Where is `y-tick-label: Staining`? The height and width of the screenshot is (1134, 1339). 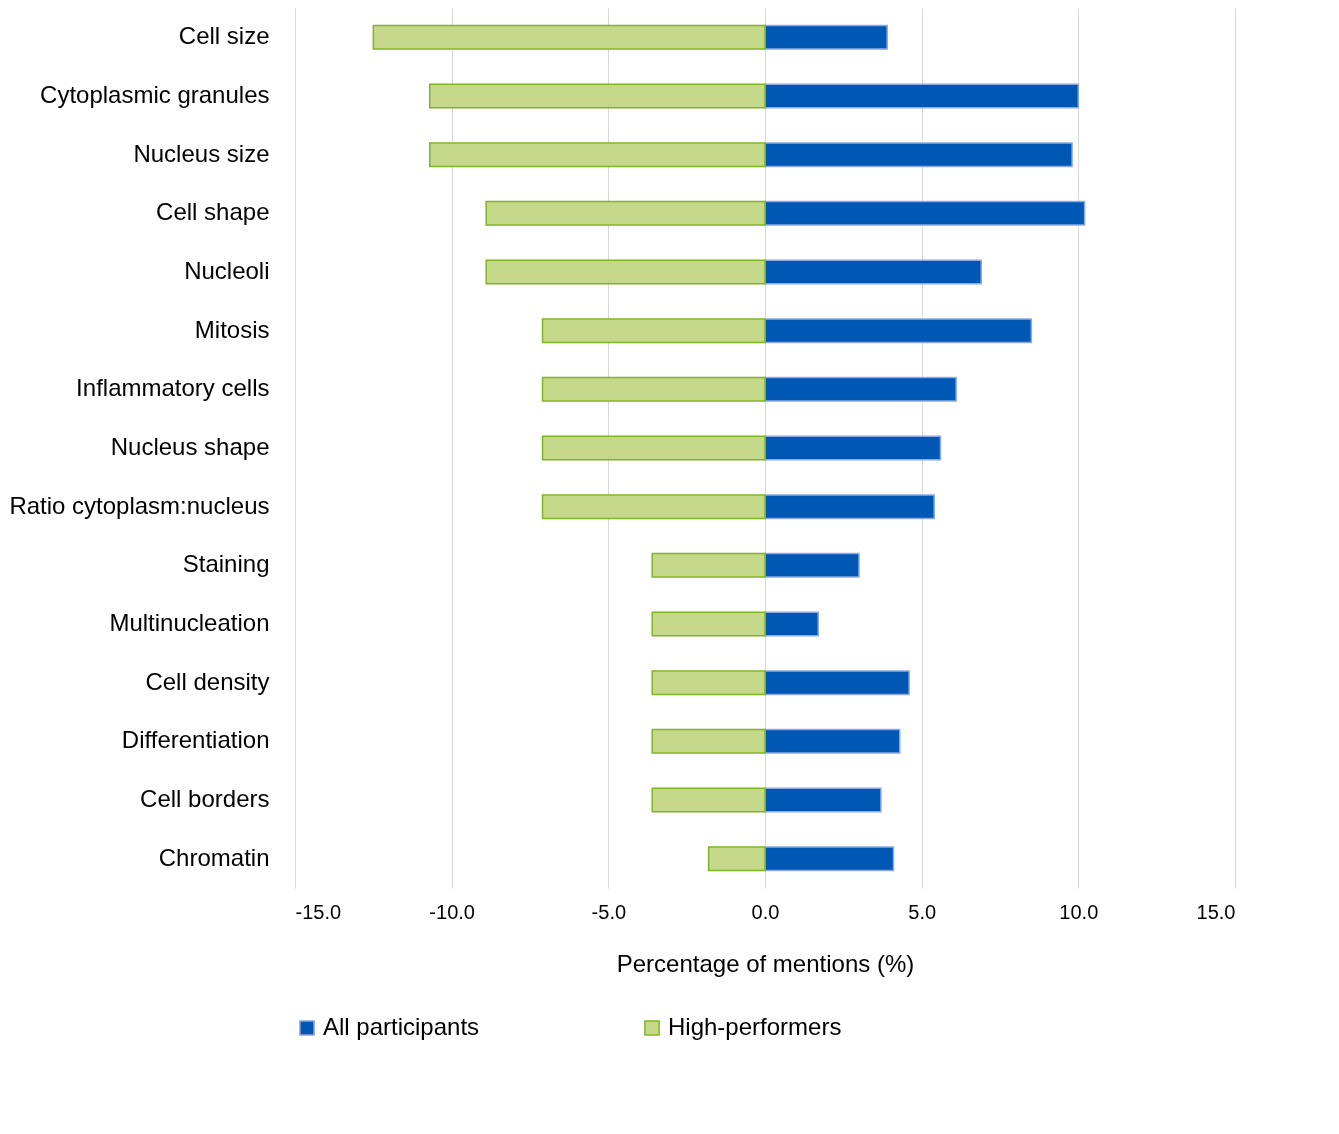
y-tick-label: Staining is located at coordinates (226, 564).